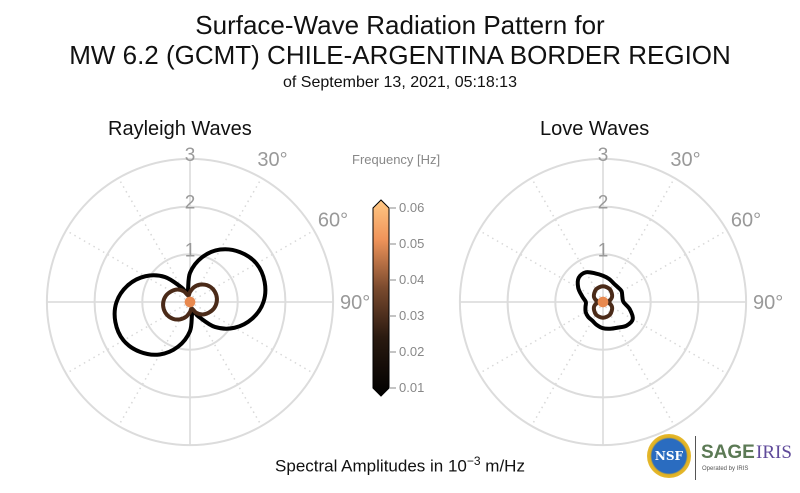 This screenshot has width=800, height=493. Describe the element at coordinates (396, 159) in the screenshot. I see `colorbar-label: Frequency [Hz]` at that location.